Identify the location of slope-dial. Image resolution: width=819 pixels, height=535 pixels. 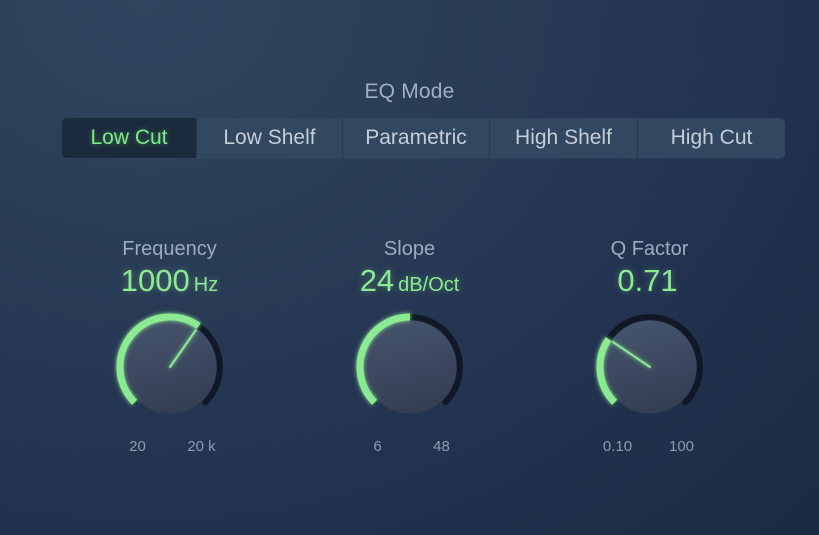
(410, 367).